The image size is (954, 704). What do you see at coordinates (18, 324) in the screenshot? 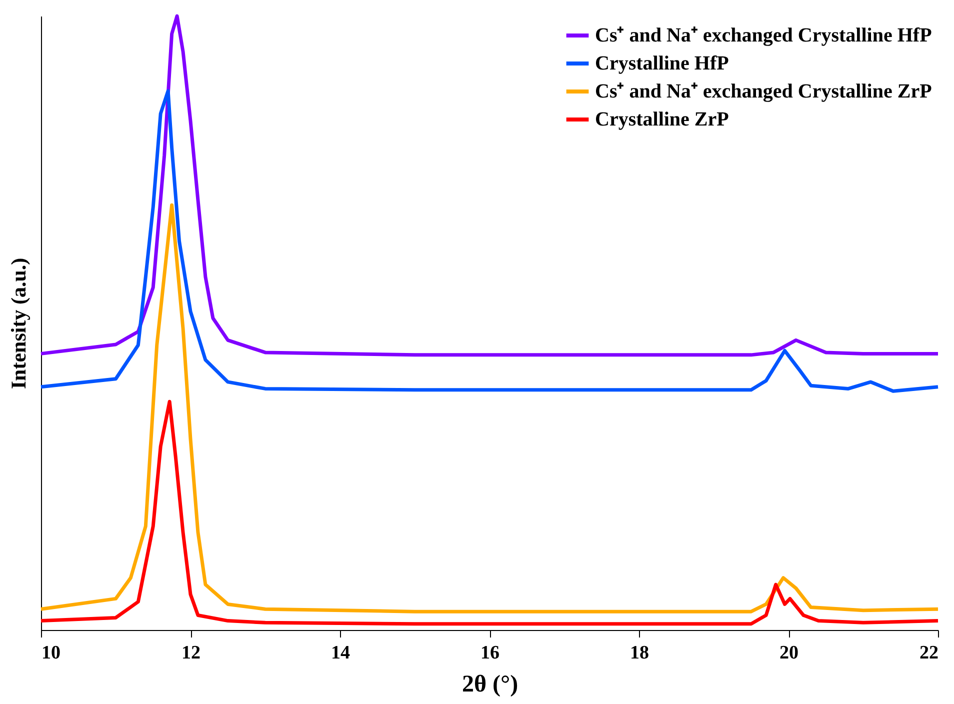
I see `y-axis-title: Intensity (a.u.)` at bounding box center [18, 324].